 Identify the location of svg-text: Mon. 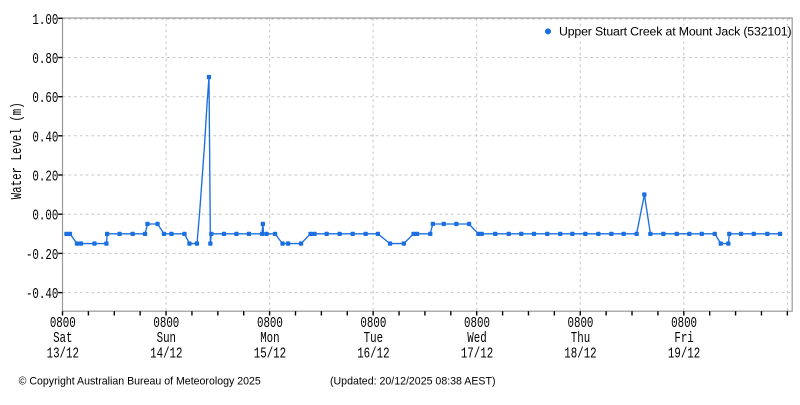
(269, 337).